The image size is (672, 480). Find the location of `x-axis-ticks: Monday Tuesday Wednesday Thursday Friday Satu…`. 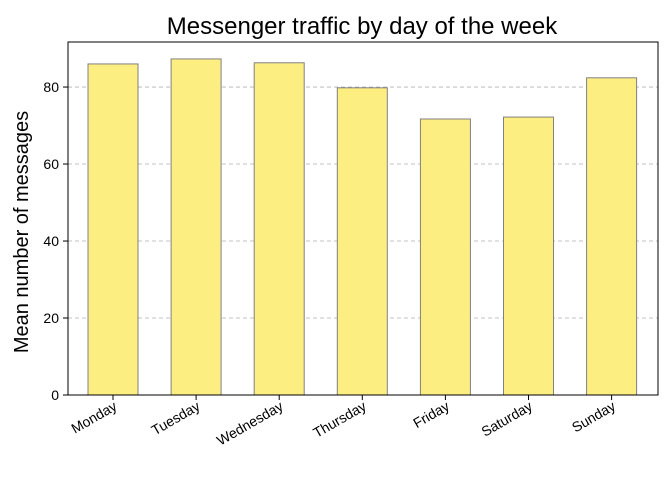

x-axis-ticks: Monday Tuesday Wednesday Thursday Friday Satu… is located at coordinates (343, 421).